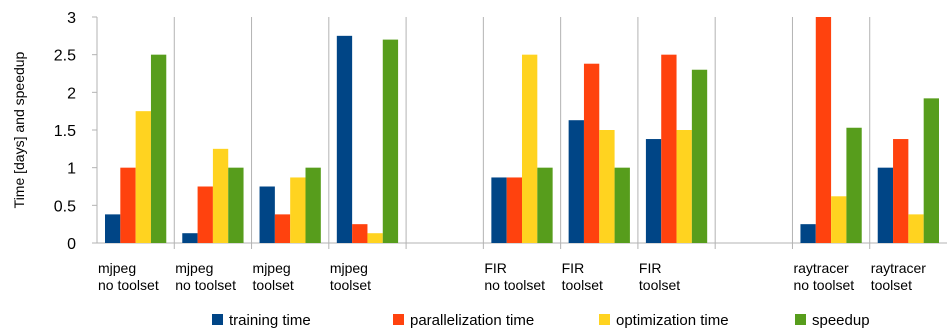 The height and width of the screenshot is (335, 947). I want to click on y-tick-label: 0.5, so click(65, 206).